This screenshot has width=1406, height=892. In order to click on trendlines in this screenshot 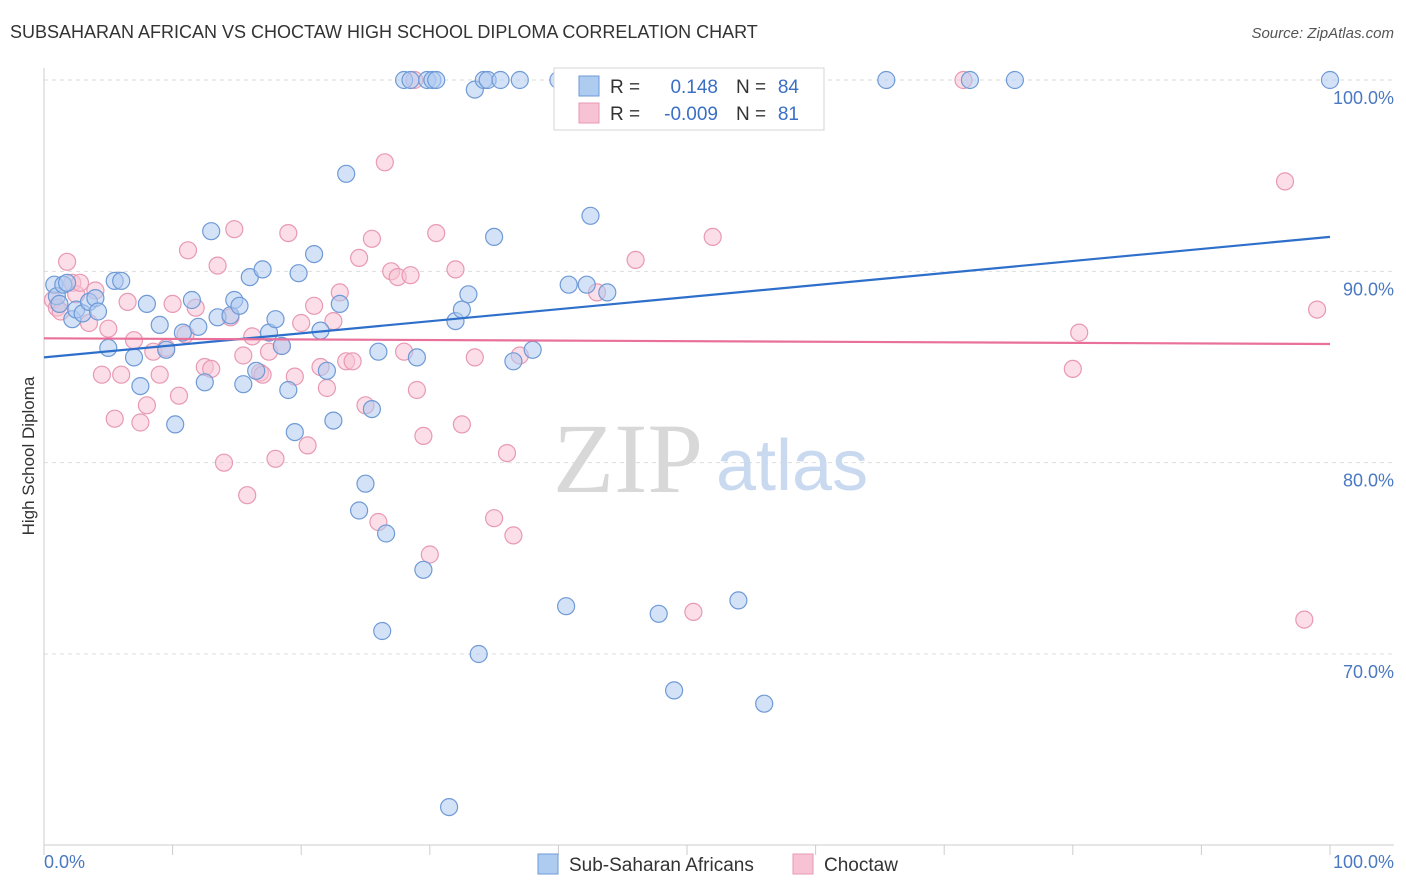, I will do `click(687, 297)`.